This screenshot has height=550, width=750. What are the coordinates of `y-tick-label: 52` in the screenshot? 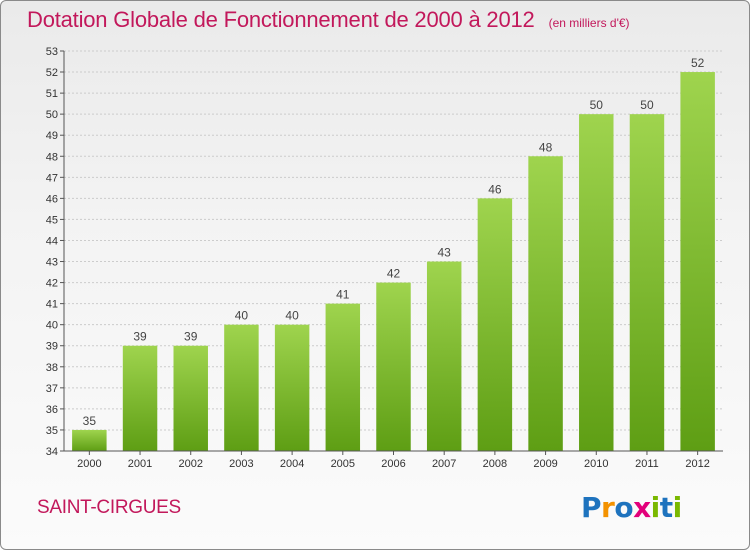 It's located at (52, 73).